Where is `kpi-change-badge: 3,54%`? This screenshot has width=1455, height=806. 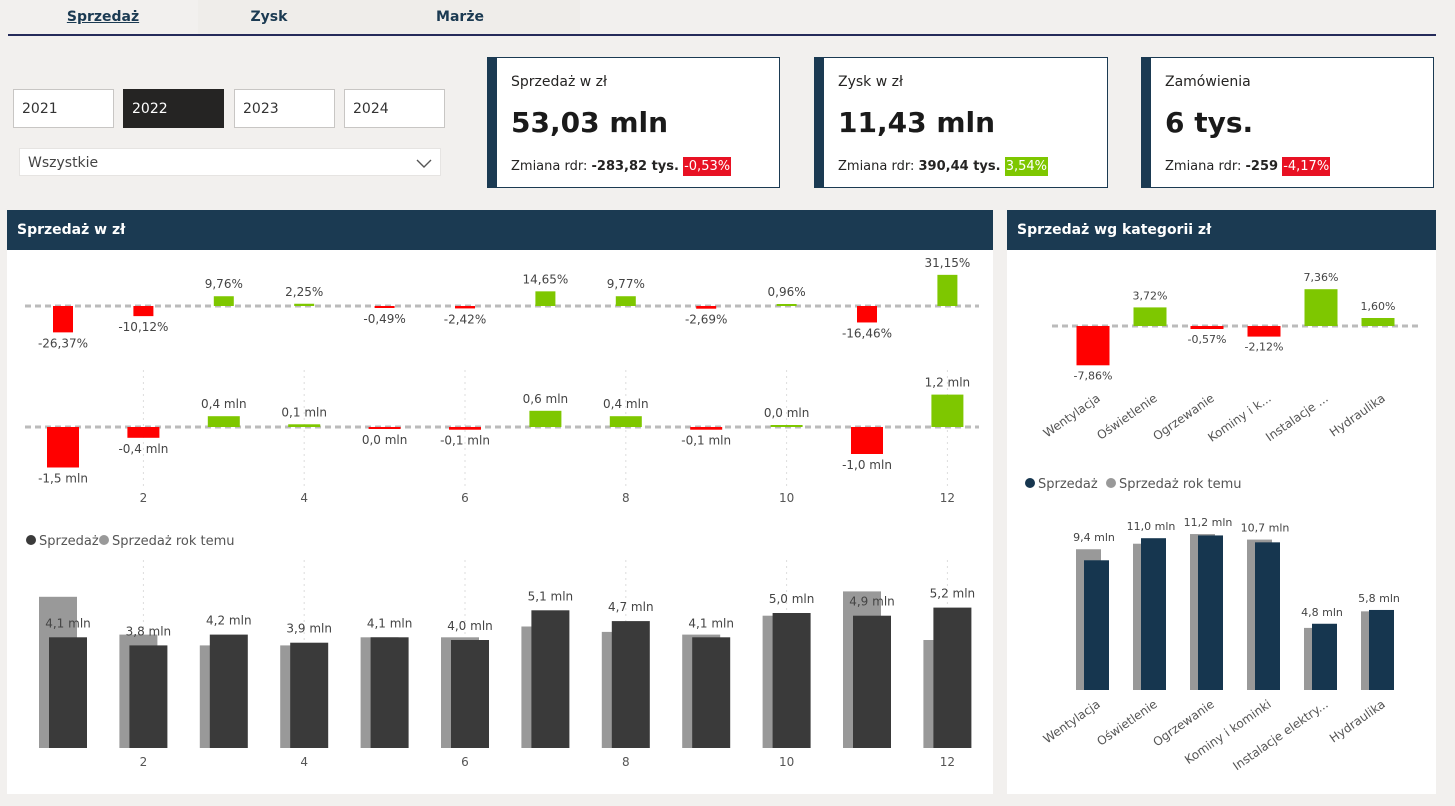
kpi-change-badge: 3,54% is located at coordinates (1026, 166).